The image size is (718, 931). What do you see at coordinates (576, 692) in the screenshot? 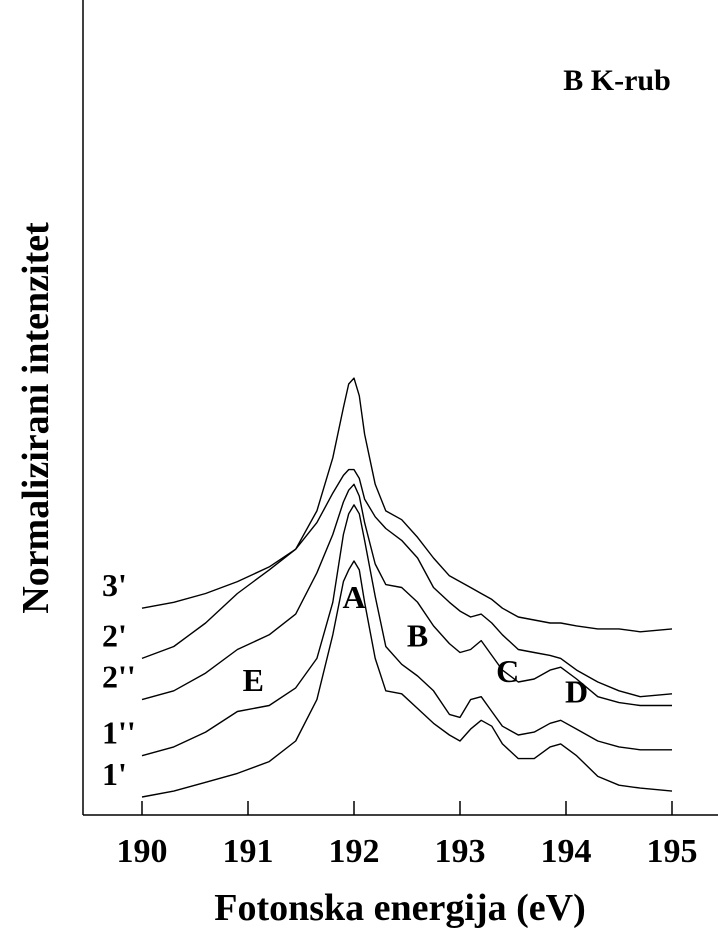
I see `peak-label: D` at bounding box center [576, 692].